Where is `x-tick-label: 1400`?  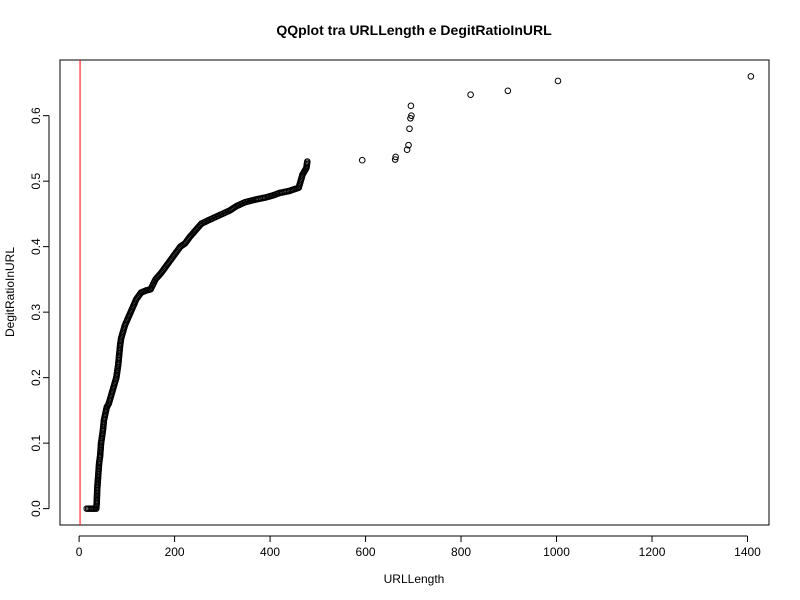
x-tick-label: 1400 is located at coordinates (747, 552).